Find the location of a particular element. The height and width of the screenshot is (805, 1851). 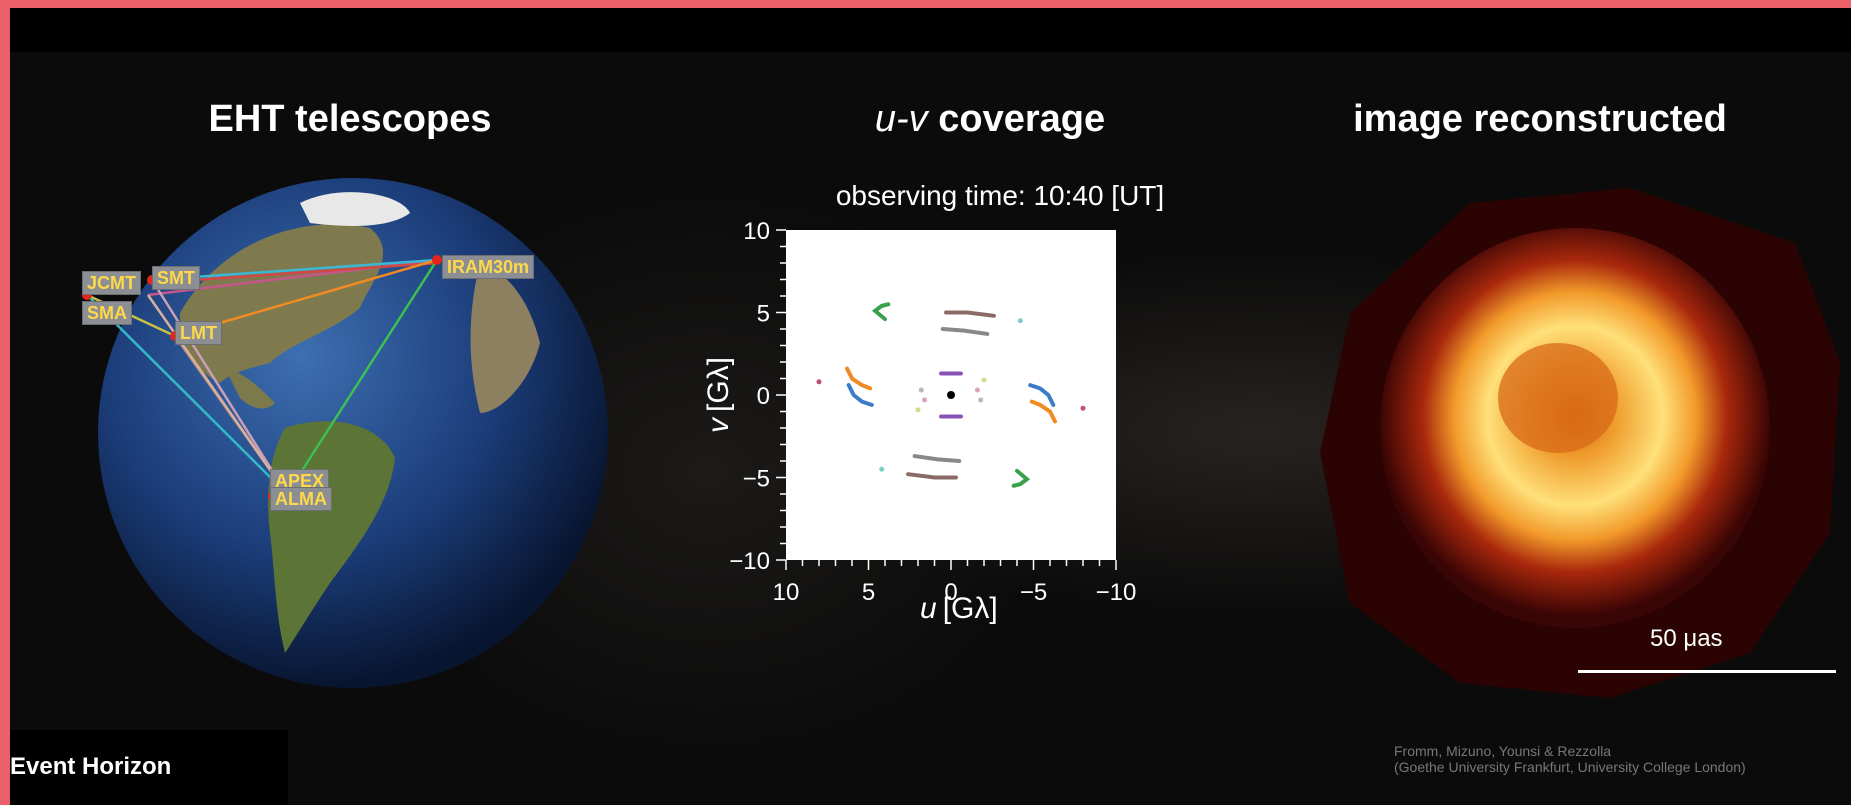

eht-watermark: Event Horizon Telescope is located at coordinates (149, 767).